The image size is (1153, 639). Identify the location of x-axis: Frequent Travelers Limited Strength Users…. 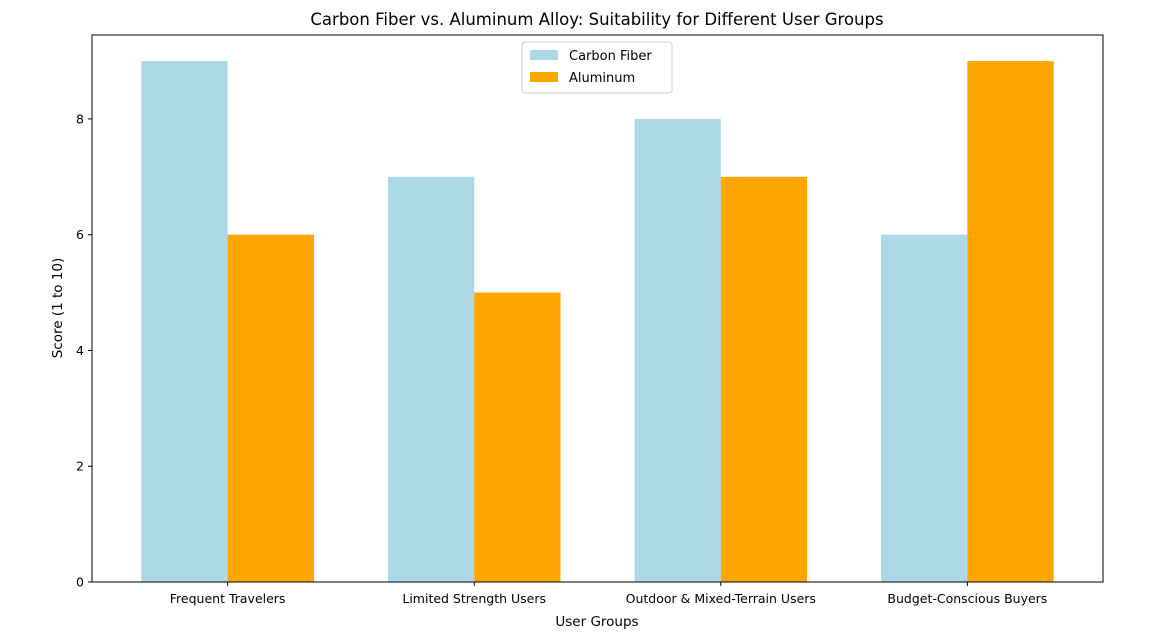
(608, 594).